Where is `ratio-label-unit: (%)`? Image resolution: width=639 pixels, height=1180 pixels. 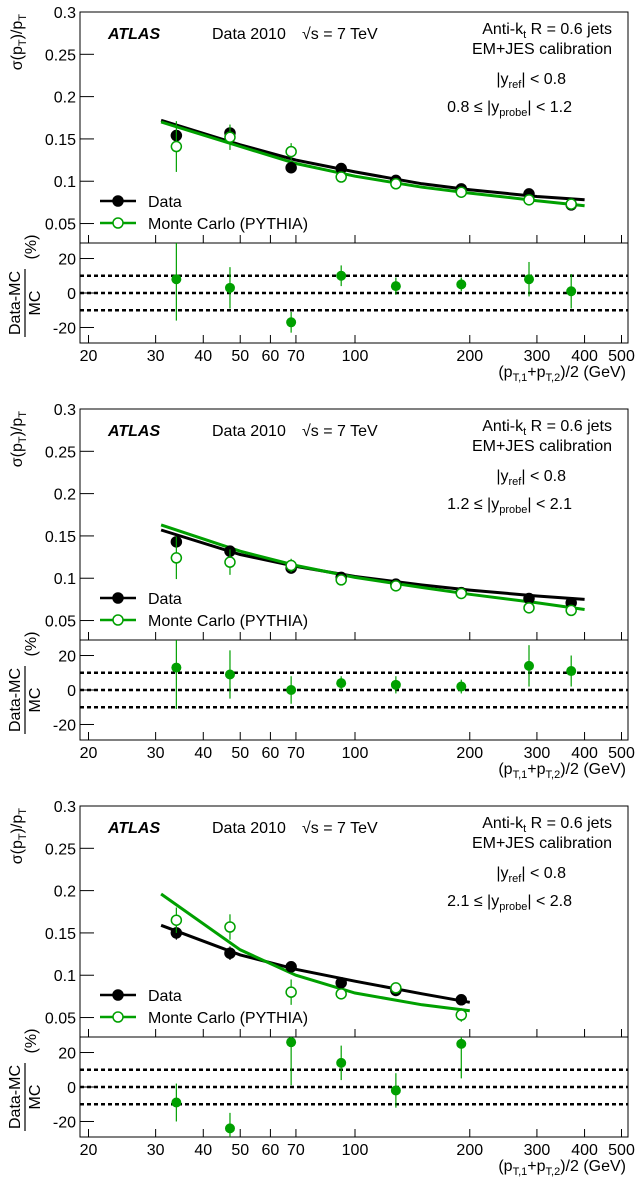 ratio-label-unit: (%) is located at coordinates (31, 644).